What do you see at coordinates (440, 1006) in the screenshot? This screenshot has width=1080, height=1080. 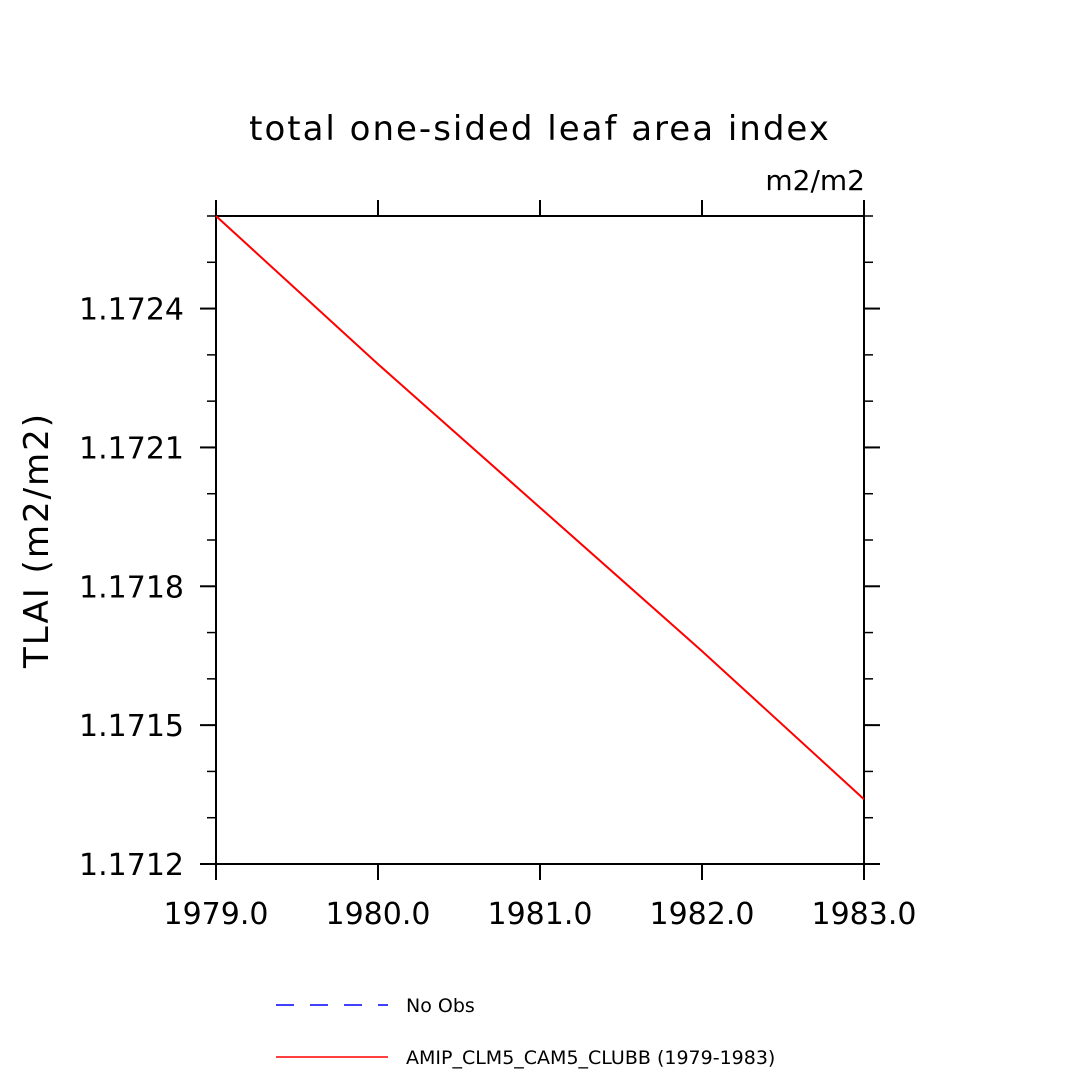 I see `legend-label: No Obs` at bounding box center [440, 1006].